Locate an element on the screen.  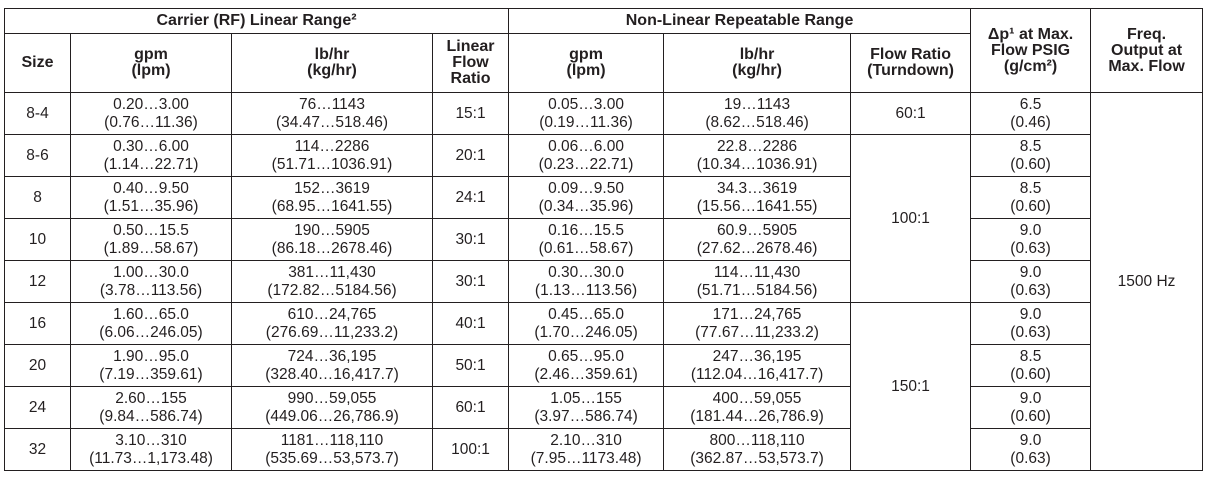
carrier-lbhr-cell-line: 190…5905 is located at coordinates (332, 230).